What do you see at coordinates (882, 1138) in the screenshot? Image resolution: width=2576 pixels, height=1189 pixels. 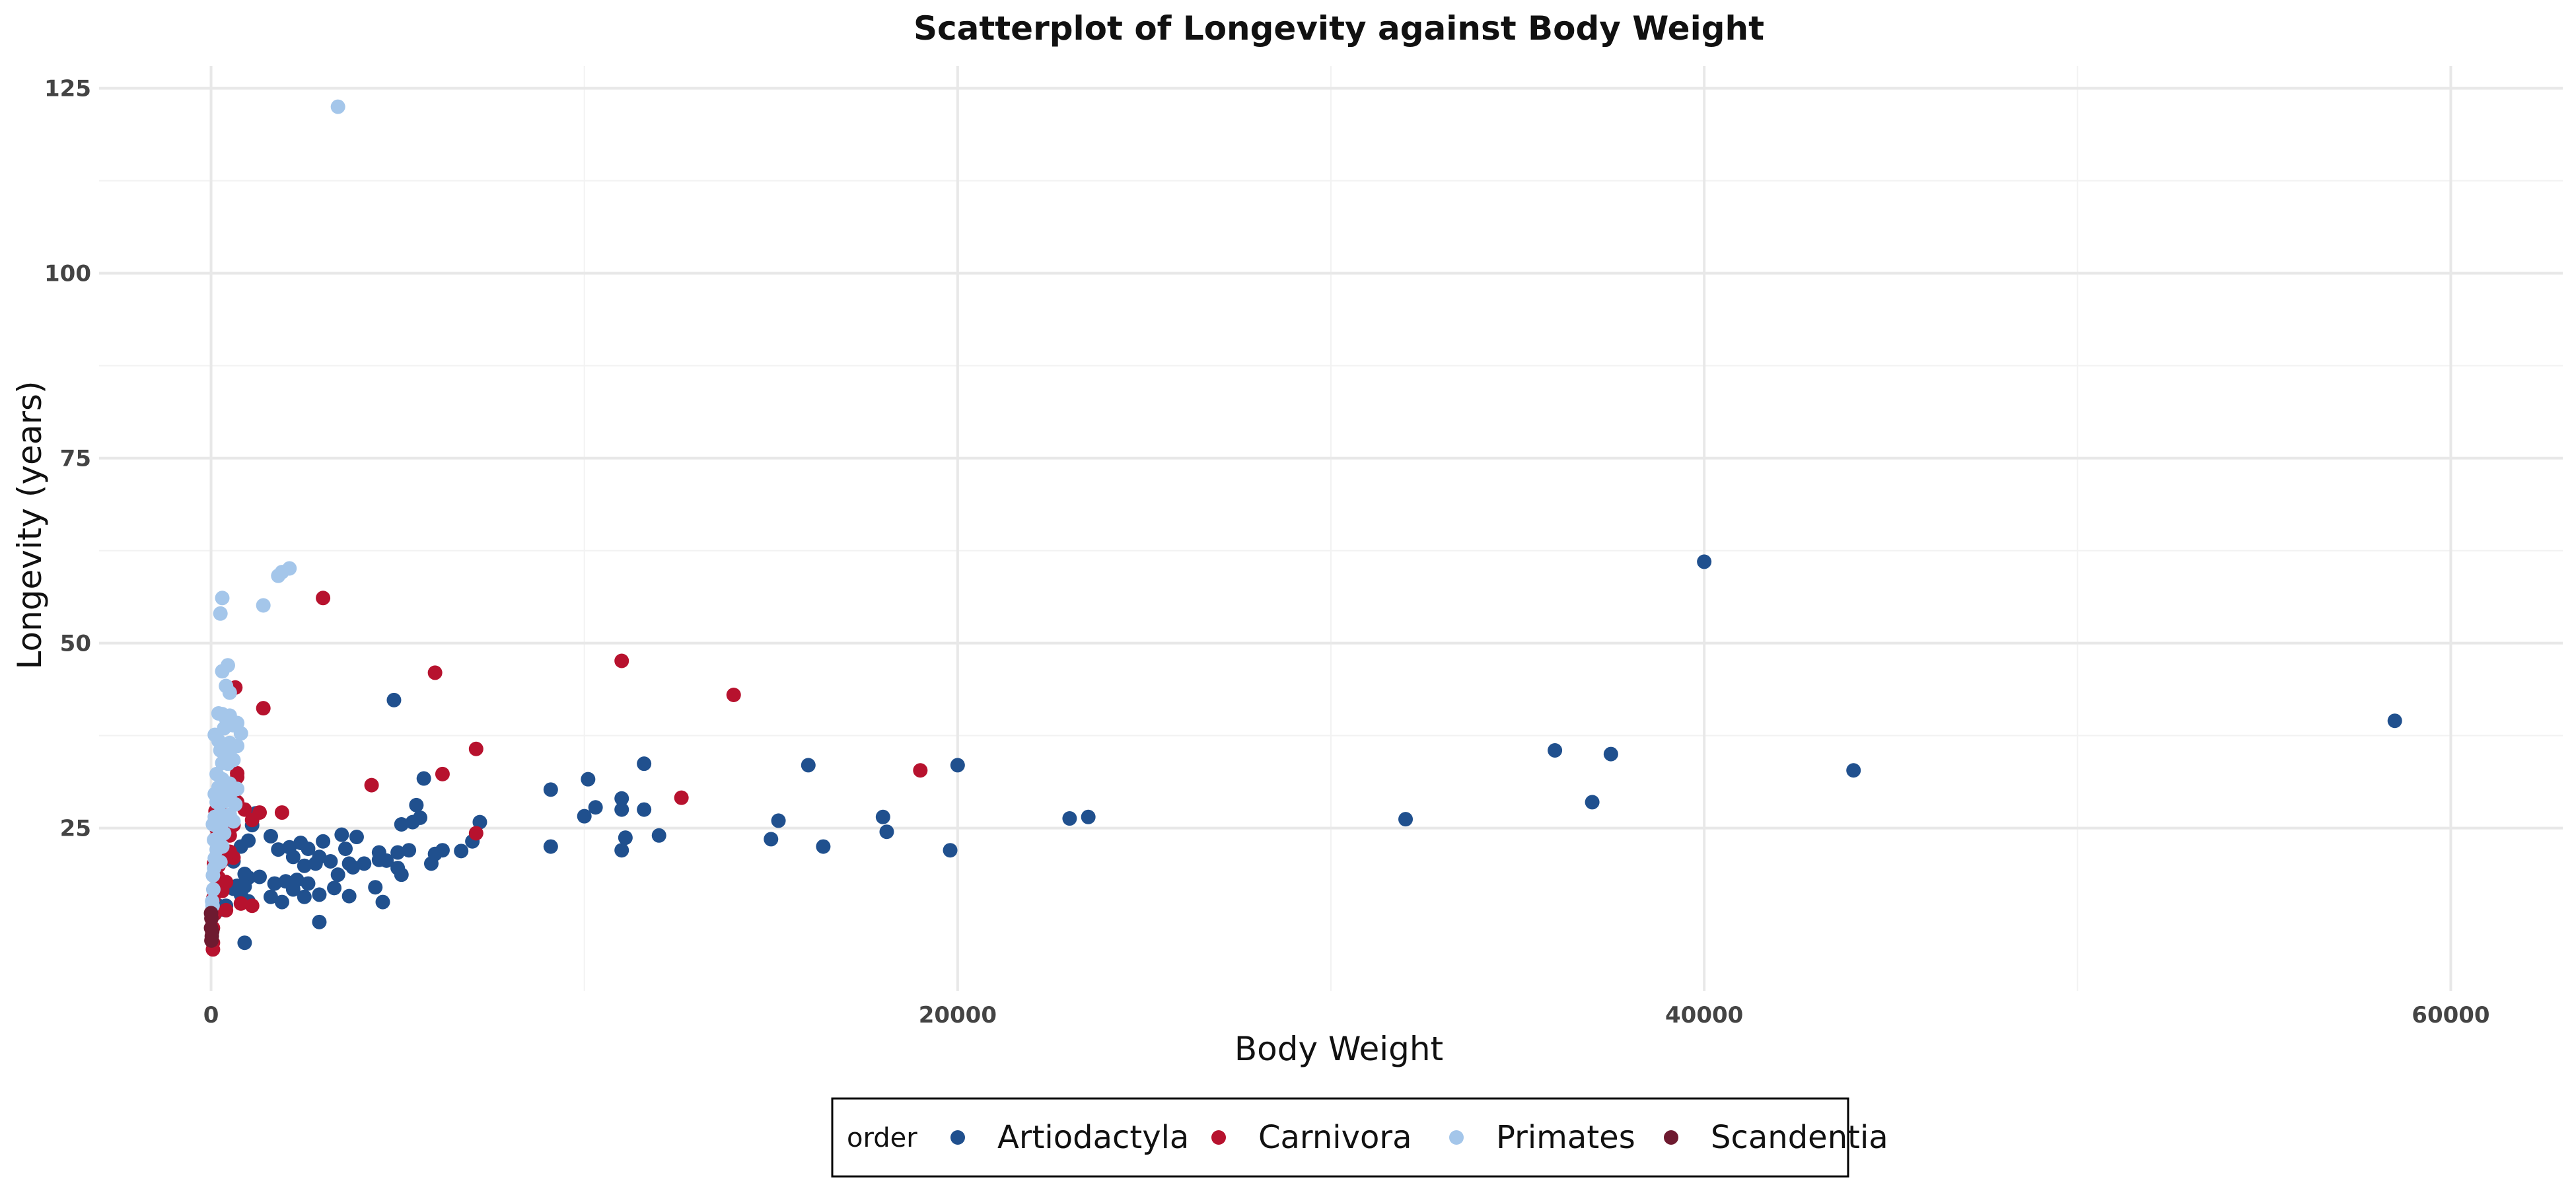 I see `legend-title: order` at bounding box center [882, 1138].